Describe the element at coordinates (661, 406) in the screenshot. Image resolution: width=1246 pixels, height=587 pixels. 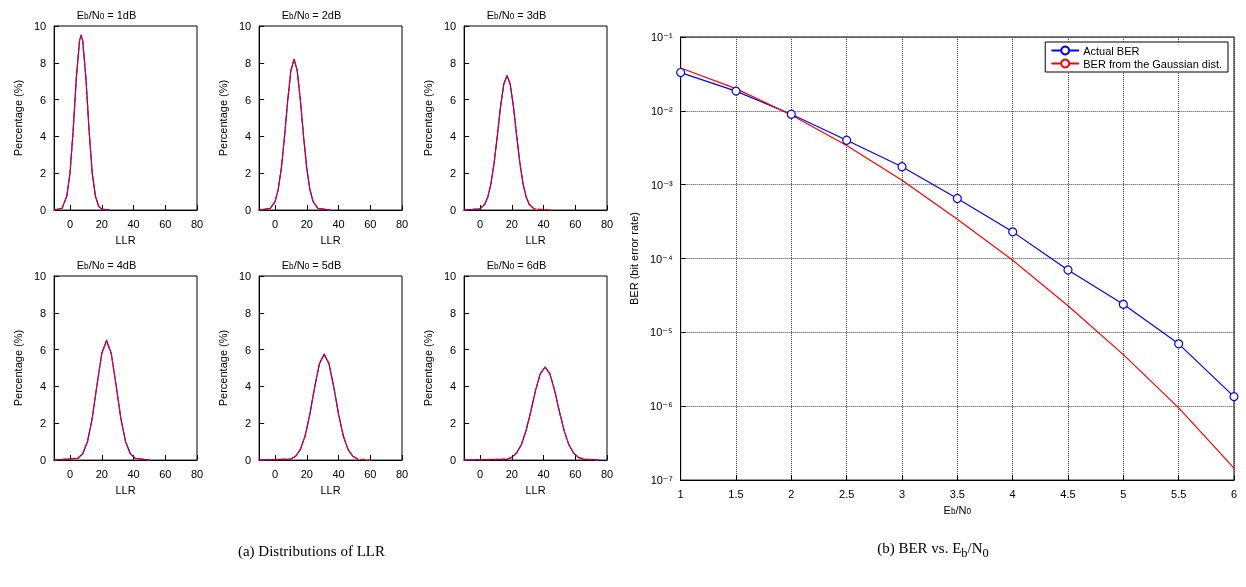
I see `y-tick-label: 10⁻⁶` at that location.